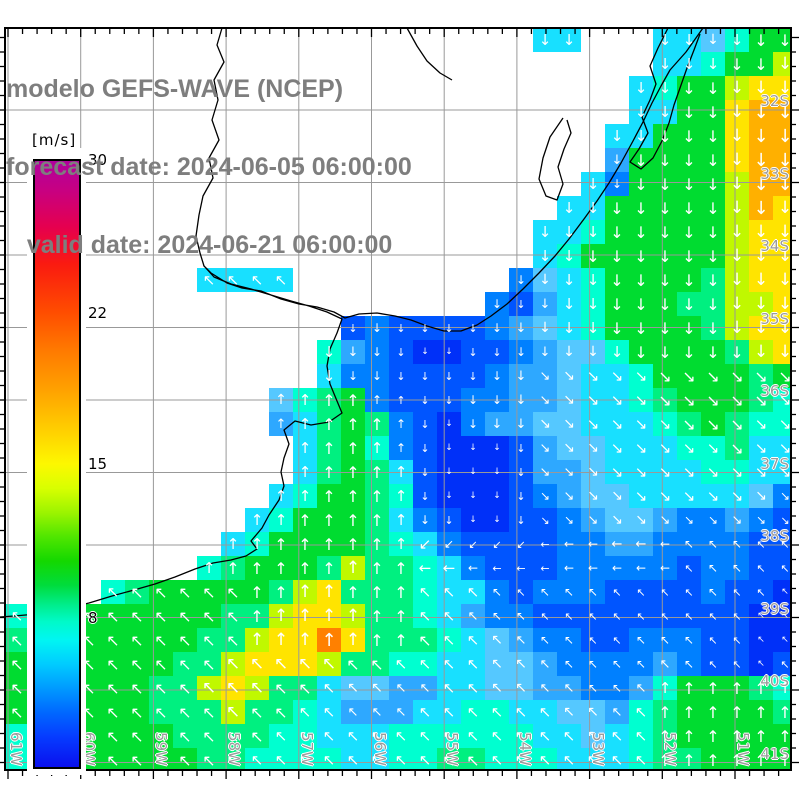 The width and height of the screenshot is (800, 800). Describe the element at coordinates (774, 318) in the screenshot. I see `latitude-label: 35S` at that location.